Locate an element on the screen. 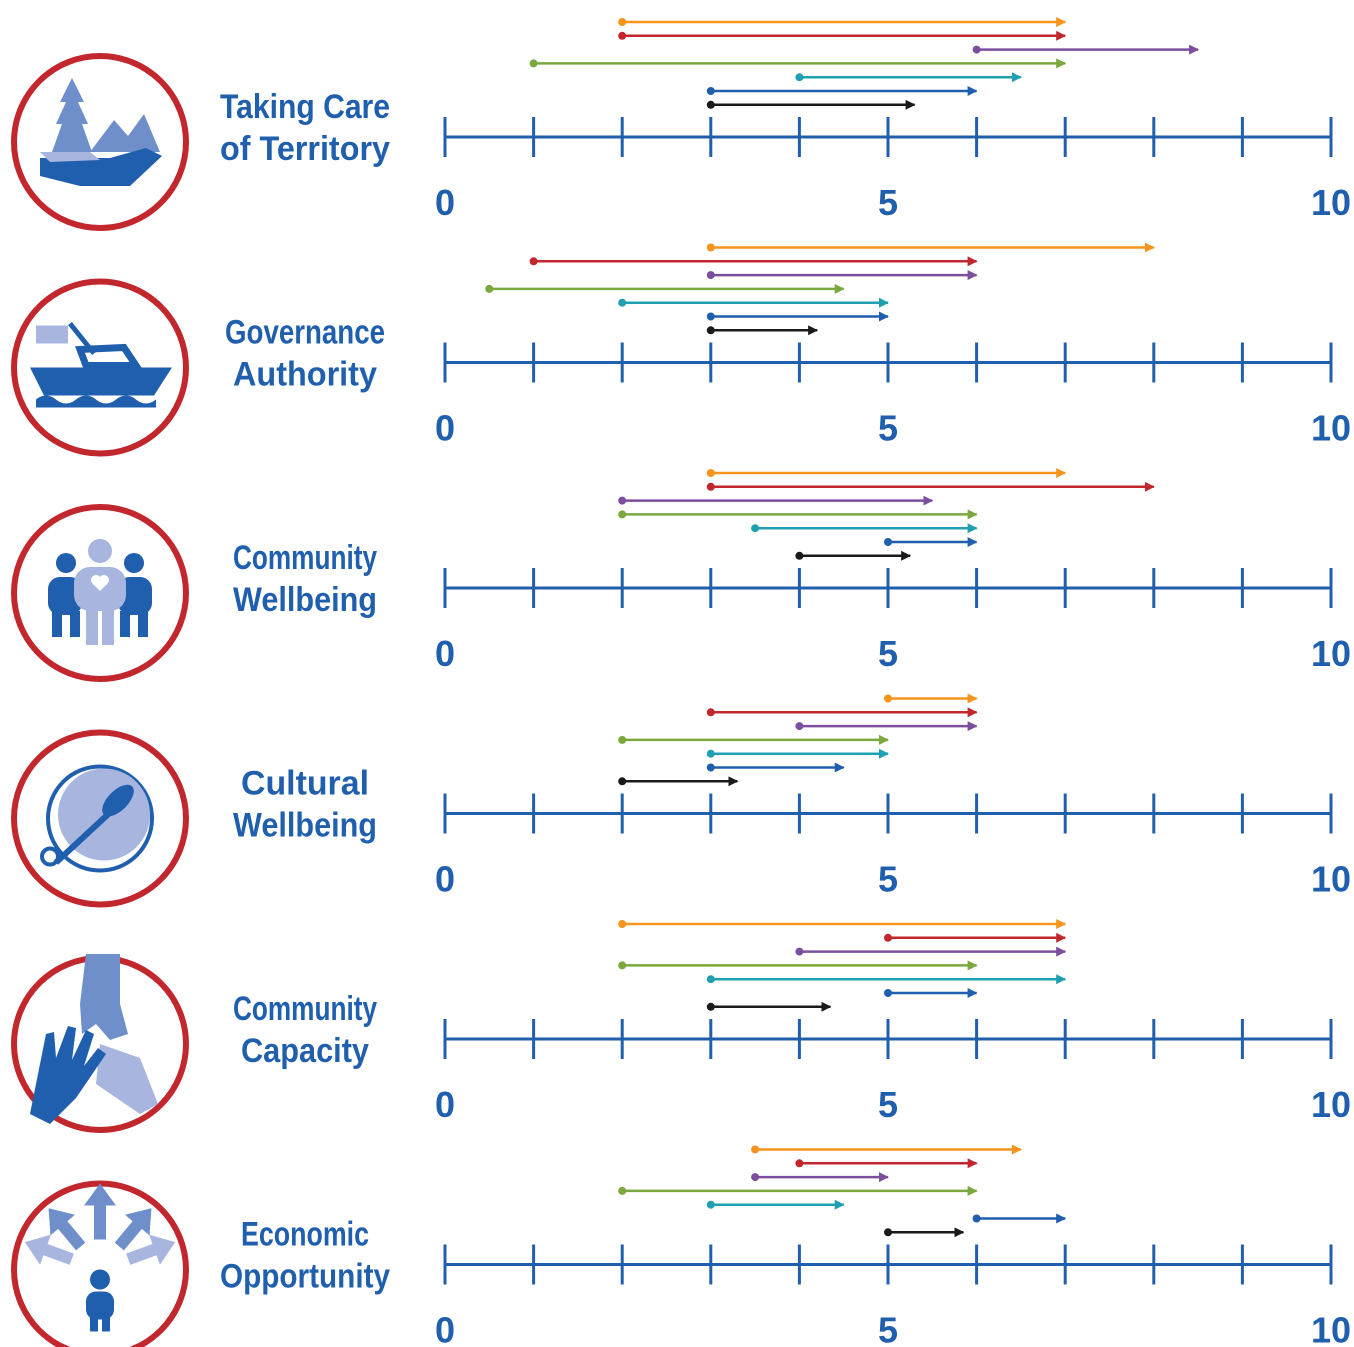 The height and width of the screenshot is (1347, 1354). panel-person-arrows: Economic Opportunity 0 5 10 is located at coordinates (681, 1245).